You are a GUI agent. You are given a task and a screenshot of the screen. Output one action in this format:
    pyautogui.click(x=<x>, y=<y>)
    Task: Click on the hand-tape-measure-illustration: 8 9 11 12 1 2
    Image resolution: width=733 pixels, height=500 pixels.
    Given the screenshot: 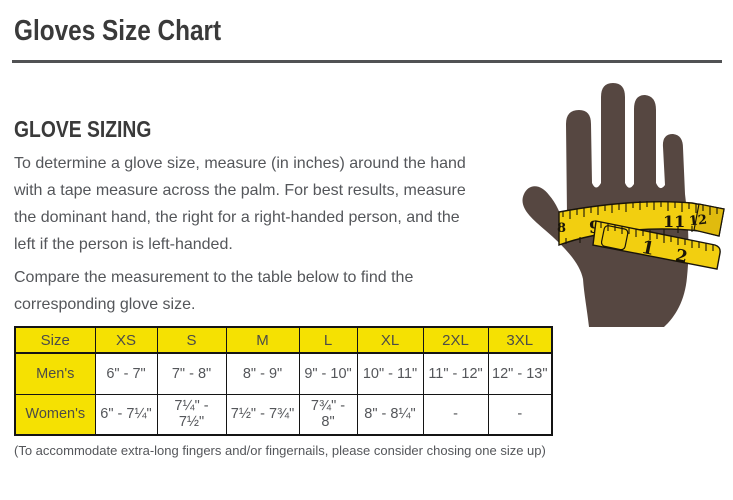 What is the action you would take?
    pyautogui.click(x=623, y=205)
    